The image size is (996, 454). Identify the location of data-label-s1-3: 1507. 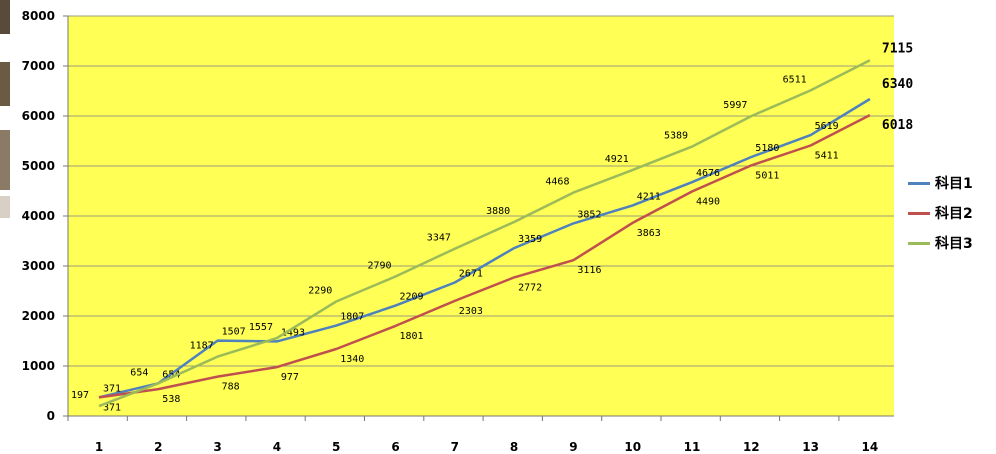
(234, 332).